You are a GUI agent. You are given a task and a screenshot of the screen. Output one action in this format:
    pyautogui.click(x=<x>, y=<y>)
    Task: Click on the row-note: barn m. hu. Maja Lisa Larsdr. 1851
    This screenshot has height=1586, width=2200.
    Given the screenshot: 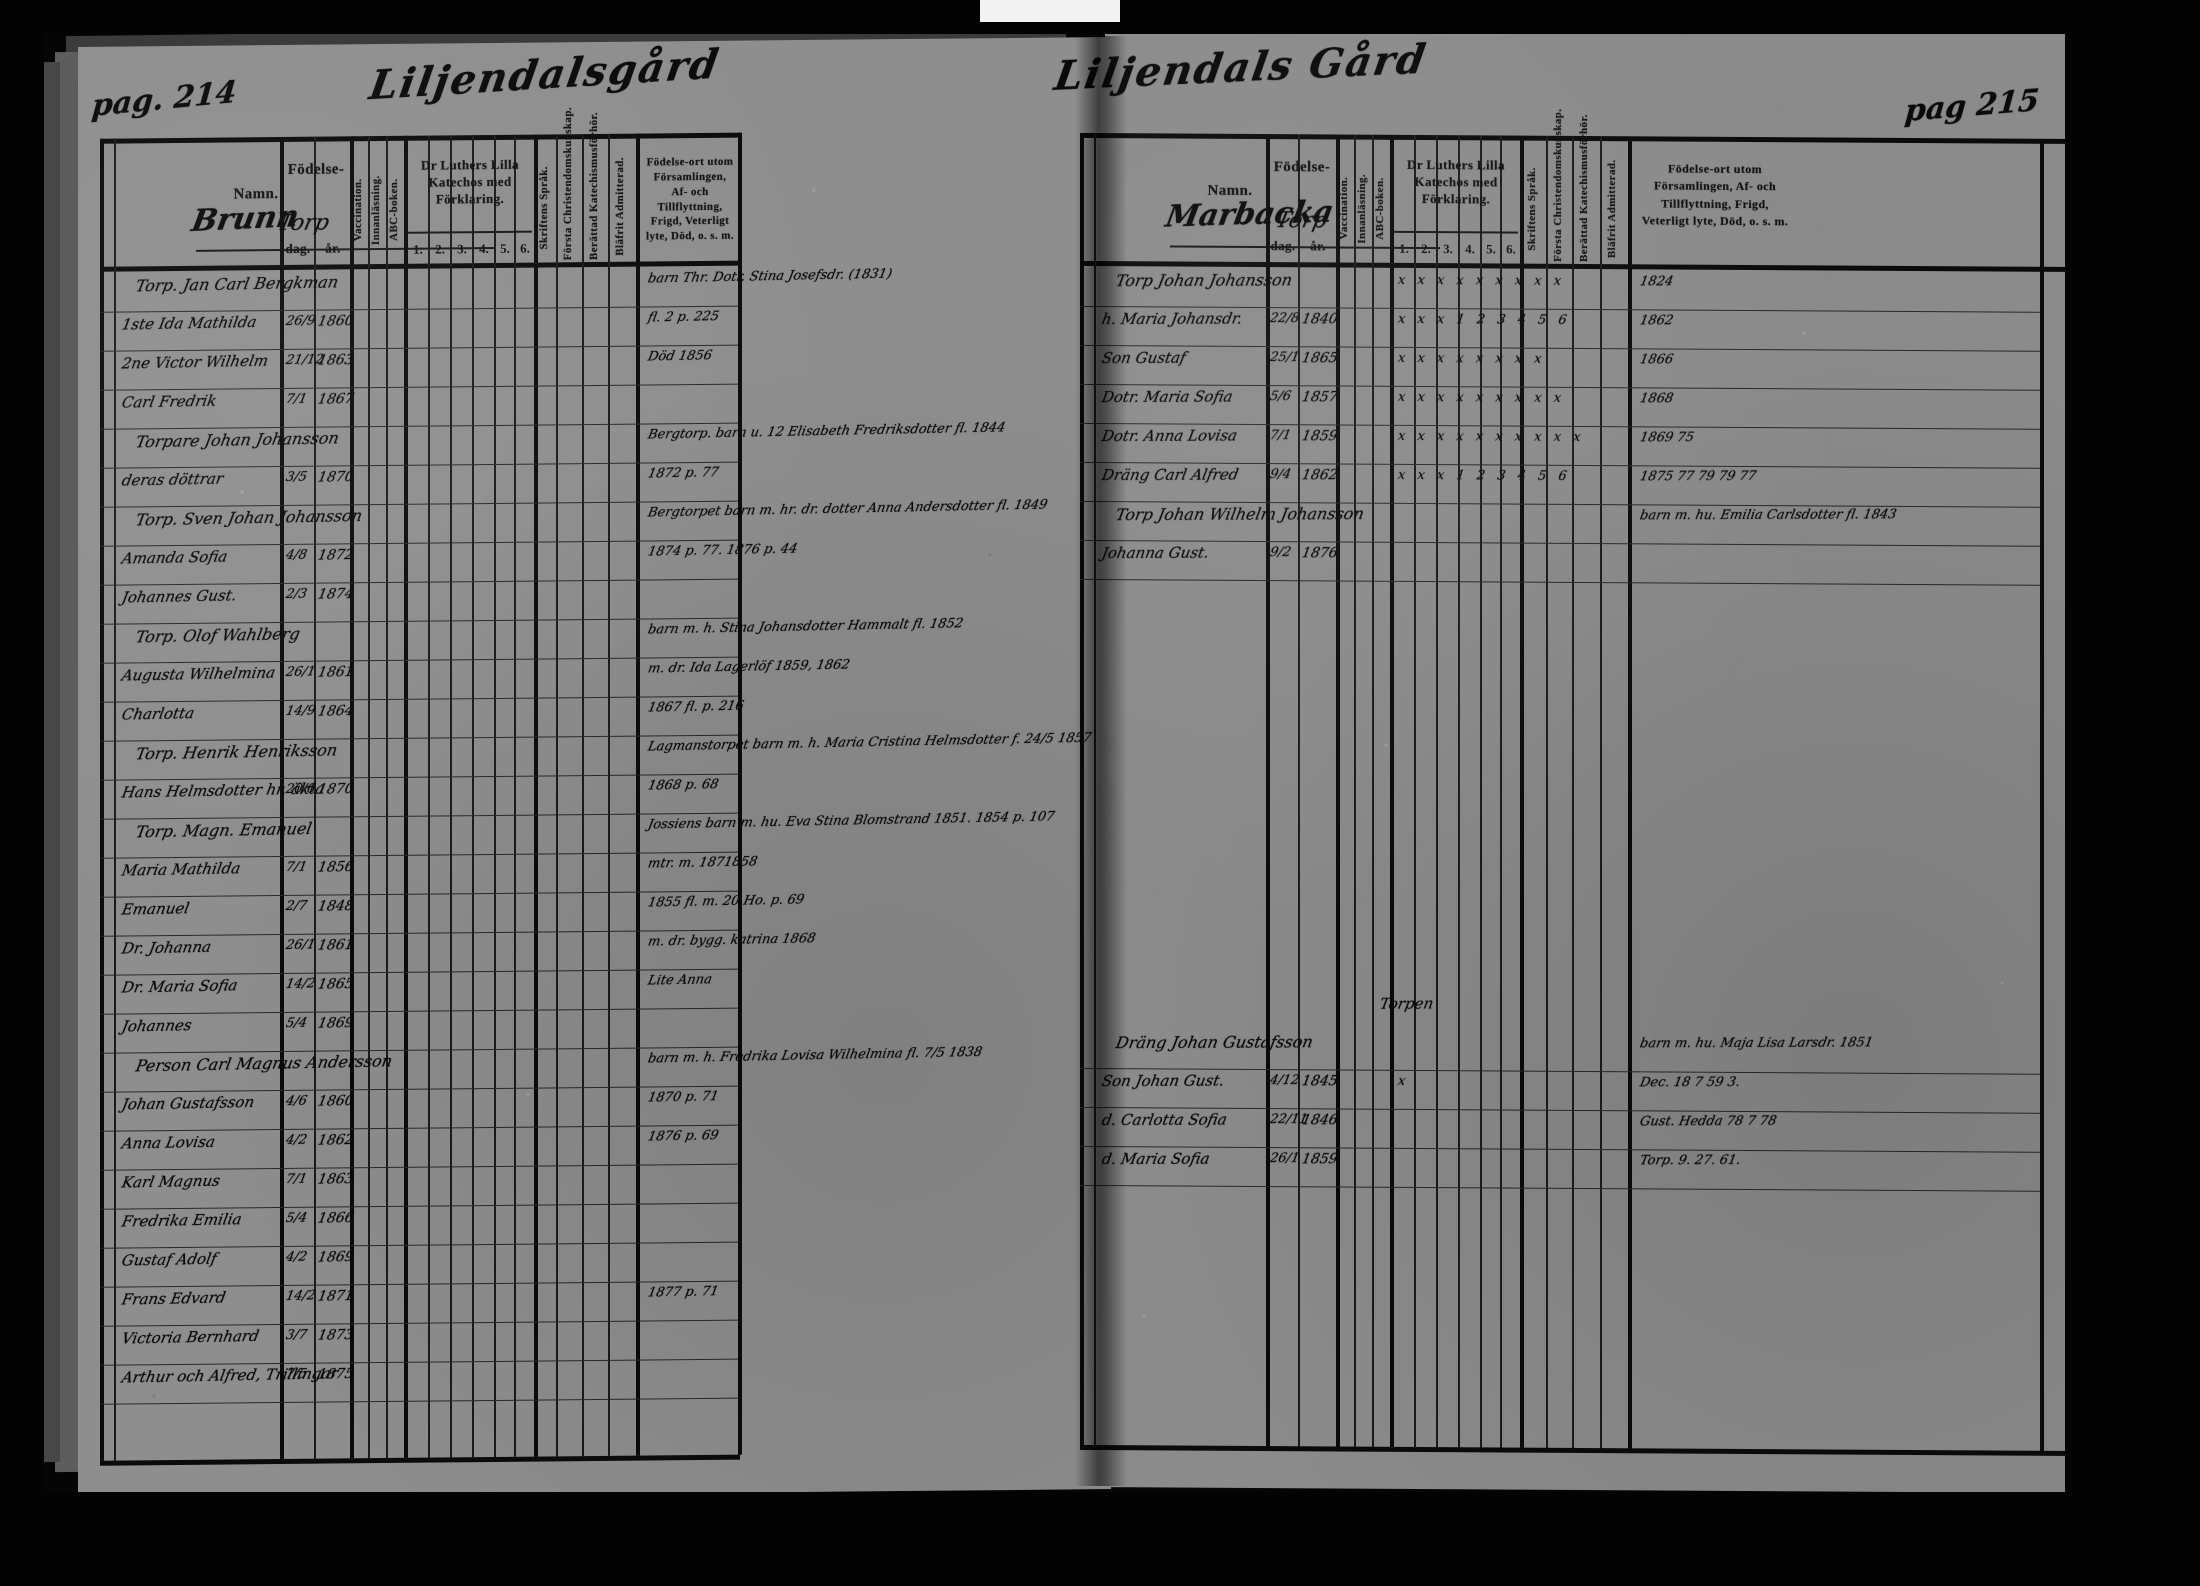 What is the action you would take?
    pyautogui.click(x=1756, y=1043)
    